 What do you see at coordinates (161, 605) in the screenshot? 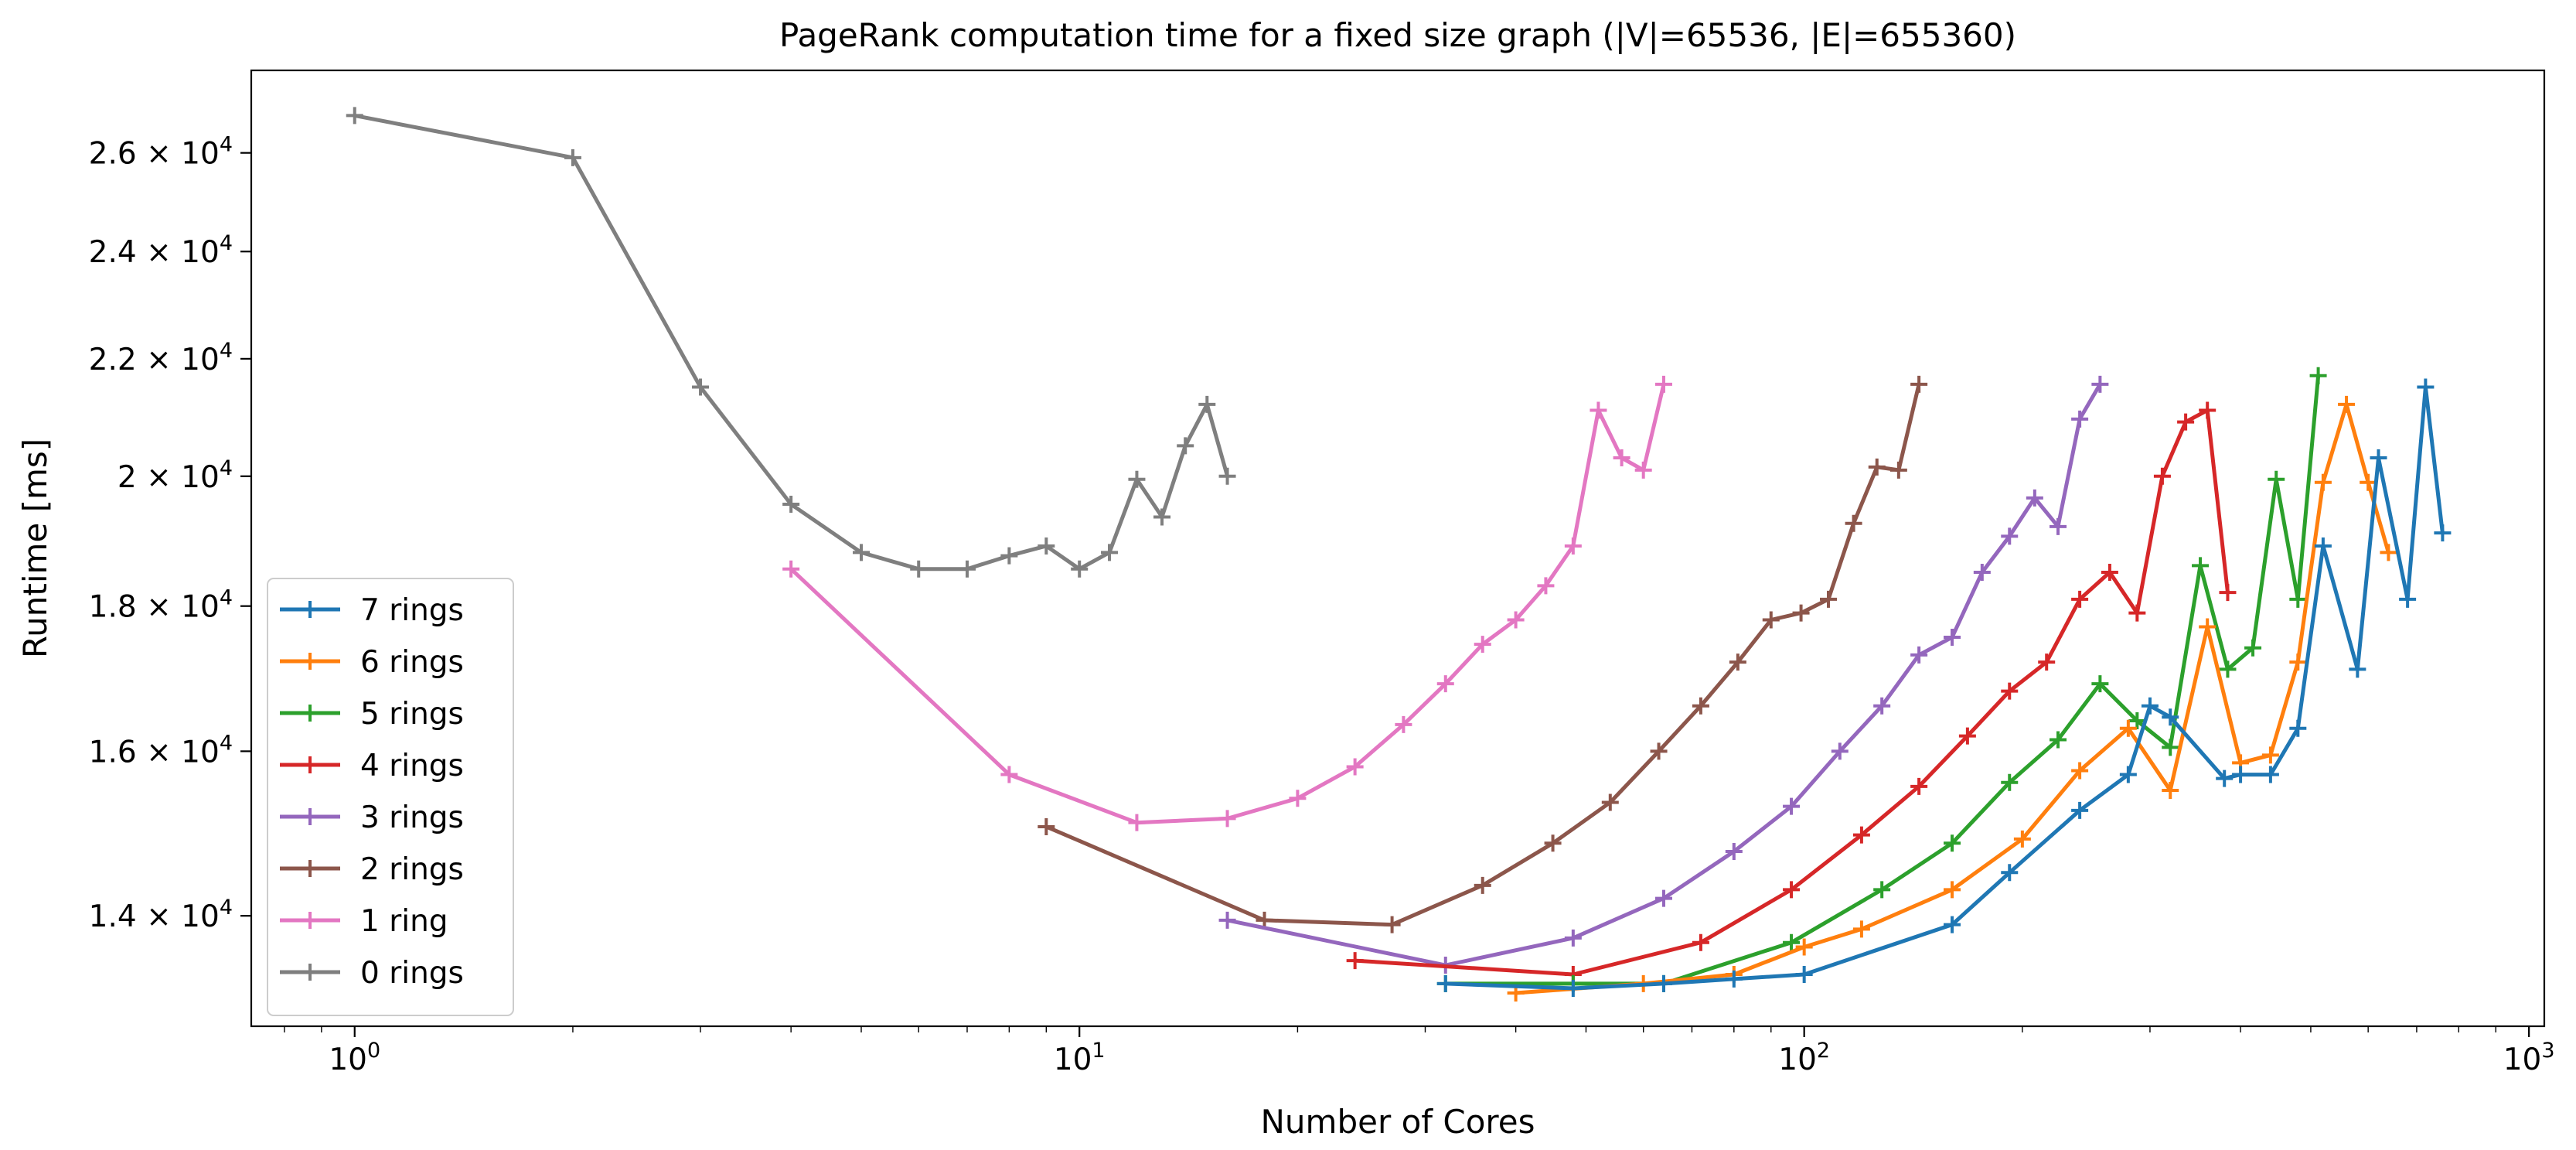
I see `y-tick-label: 1.8 × 104` at bounding box center [161, 605].